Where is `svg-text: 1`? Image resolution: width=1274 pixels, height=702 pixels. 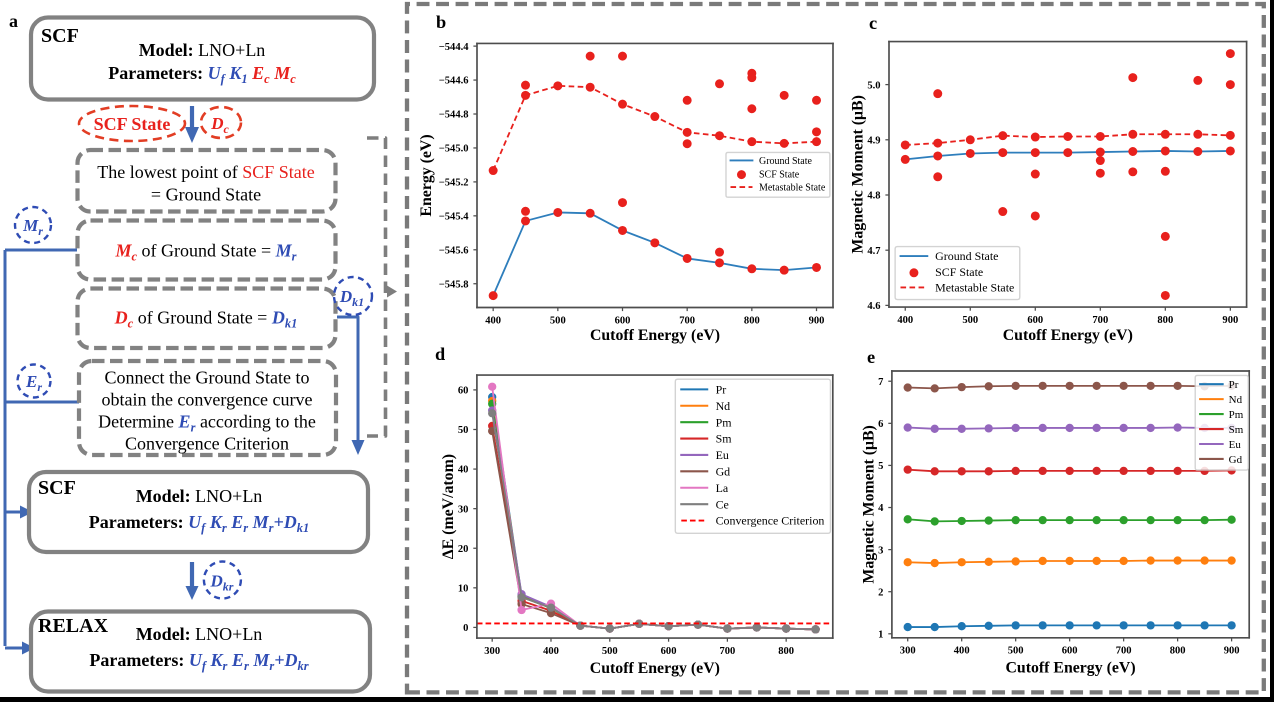
svg-text: 1 is located at coordinates (880, 634).